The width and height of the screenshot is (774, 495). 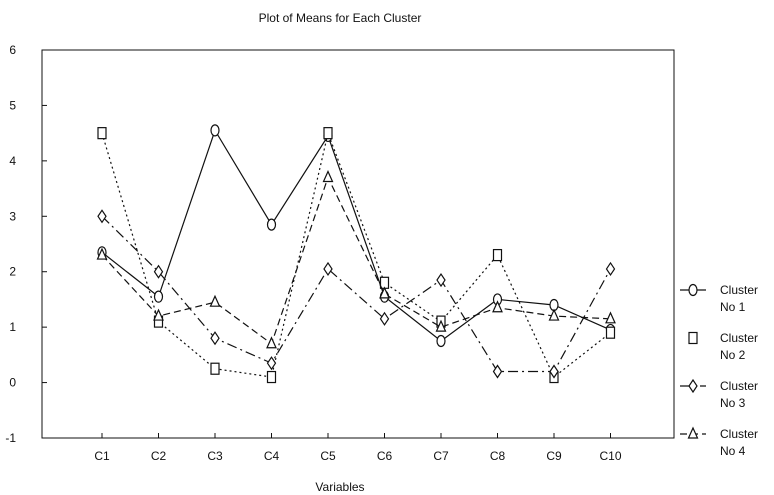 I want to click on x-tick-label-c1: C1, so click(x=102, y=456).